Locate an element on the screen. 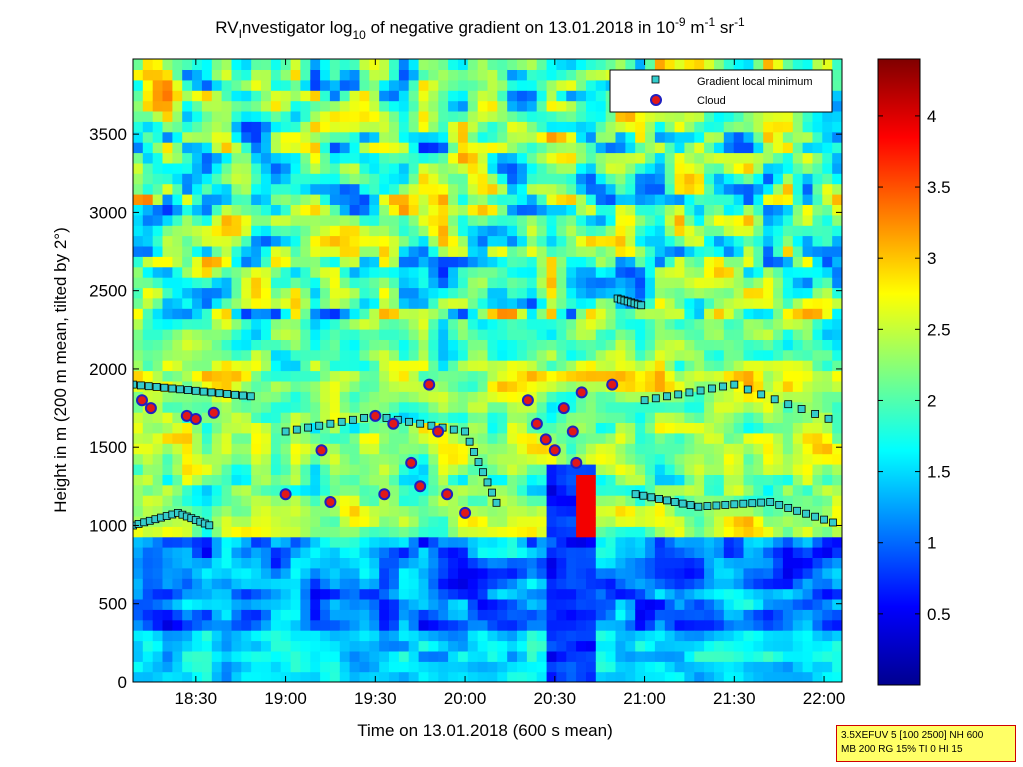 This screenshot has height=767, width=1023. colorbar-tick-label: 3 is located at coordinates (931, 258).